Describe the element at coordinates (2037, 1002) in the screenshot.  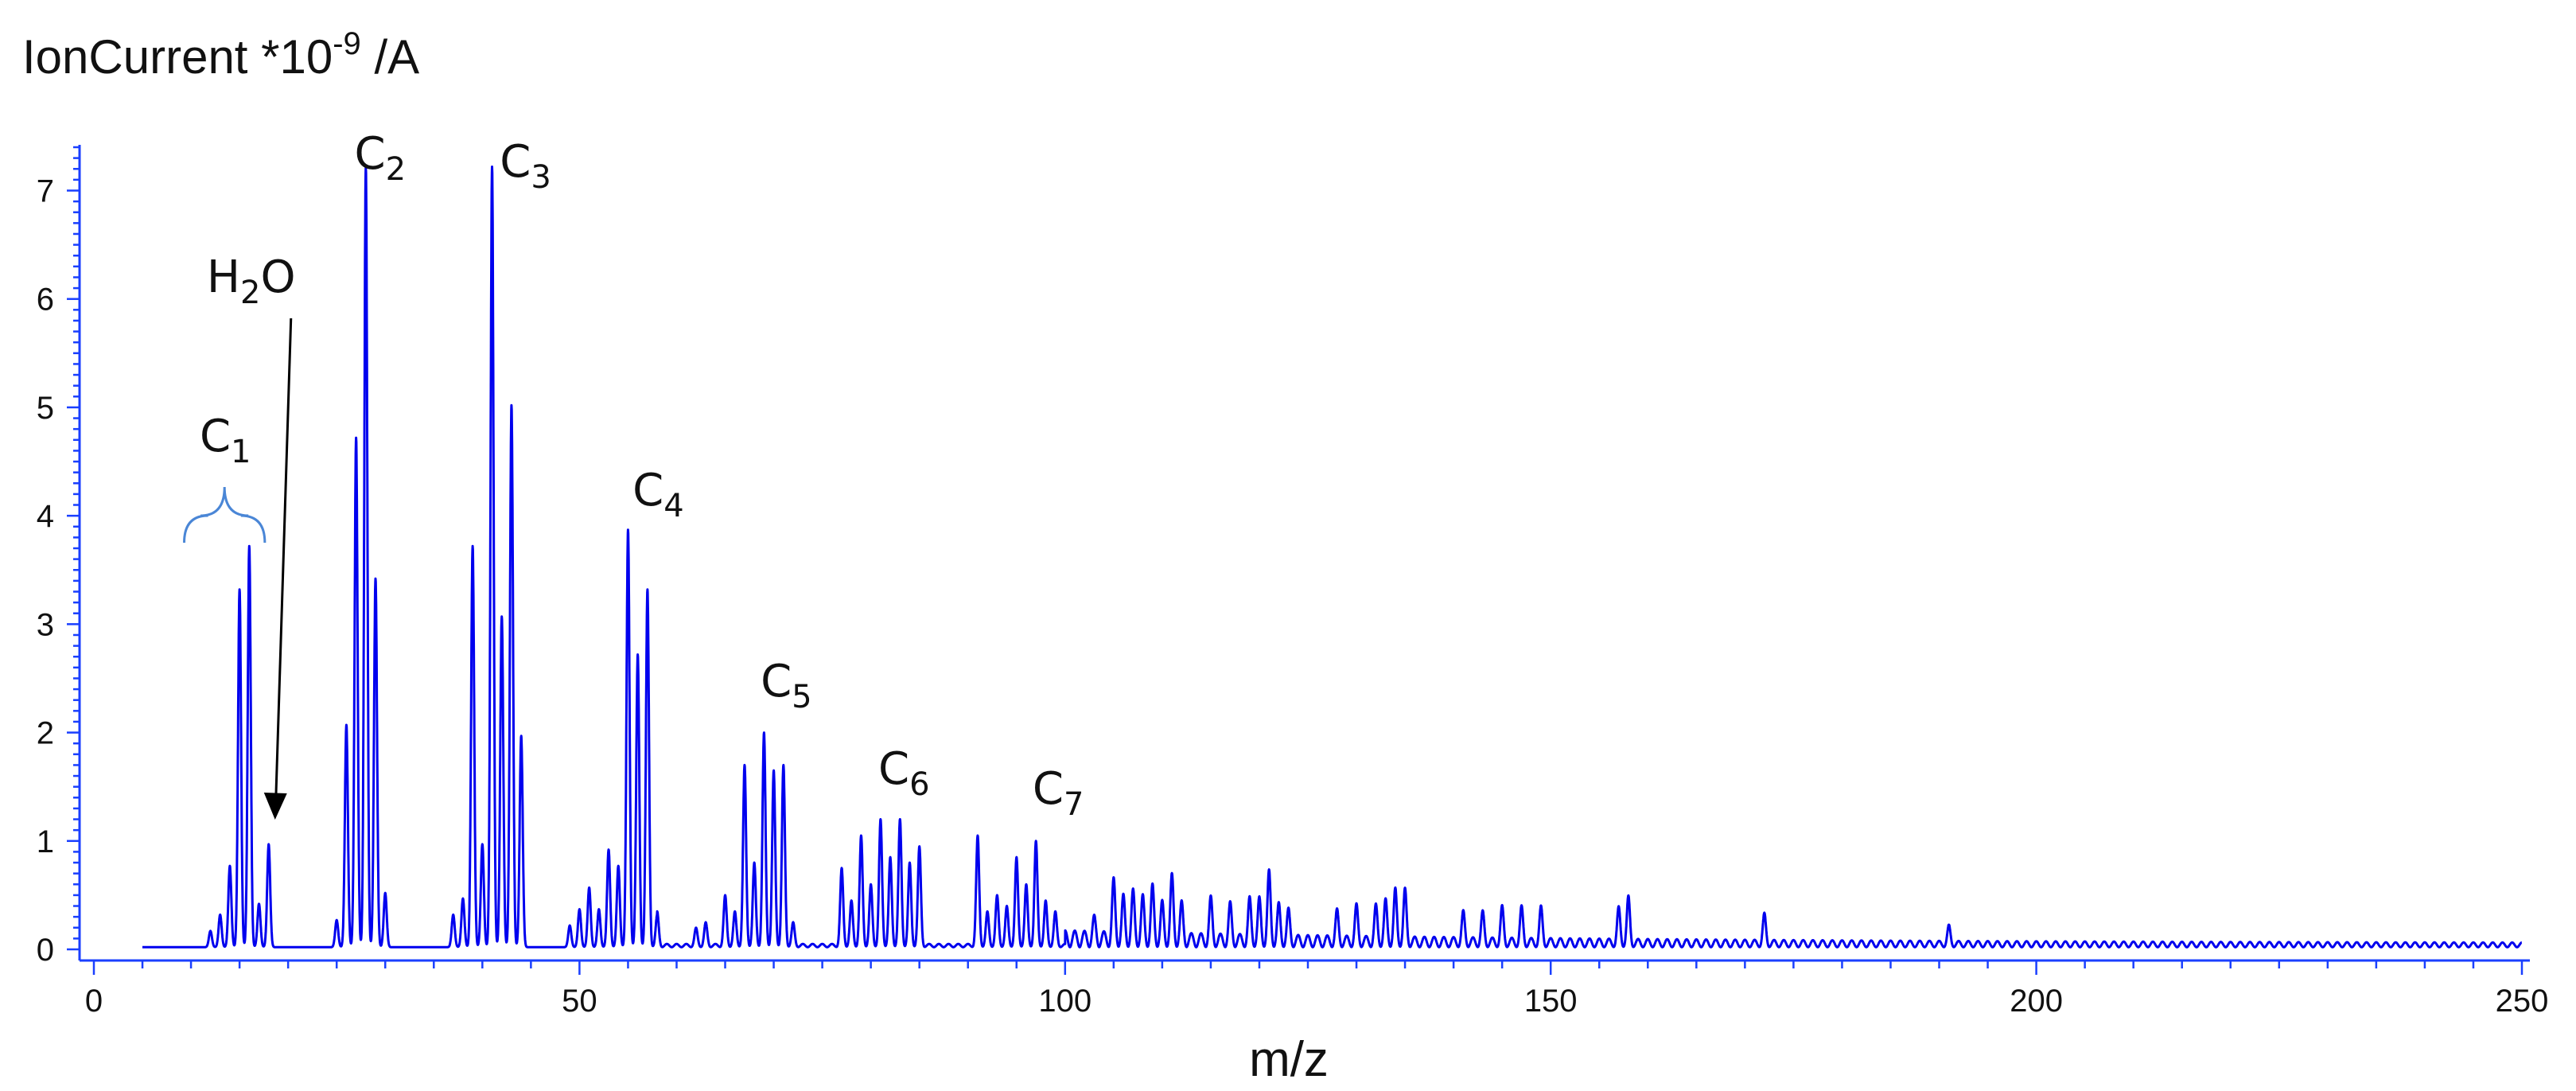
I see `x-tick-label: 200` at that location.